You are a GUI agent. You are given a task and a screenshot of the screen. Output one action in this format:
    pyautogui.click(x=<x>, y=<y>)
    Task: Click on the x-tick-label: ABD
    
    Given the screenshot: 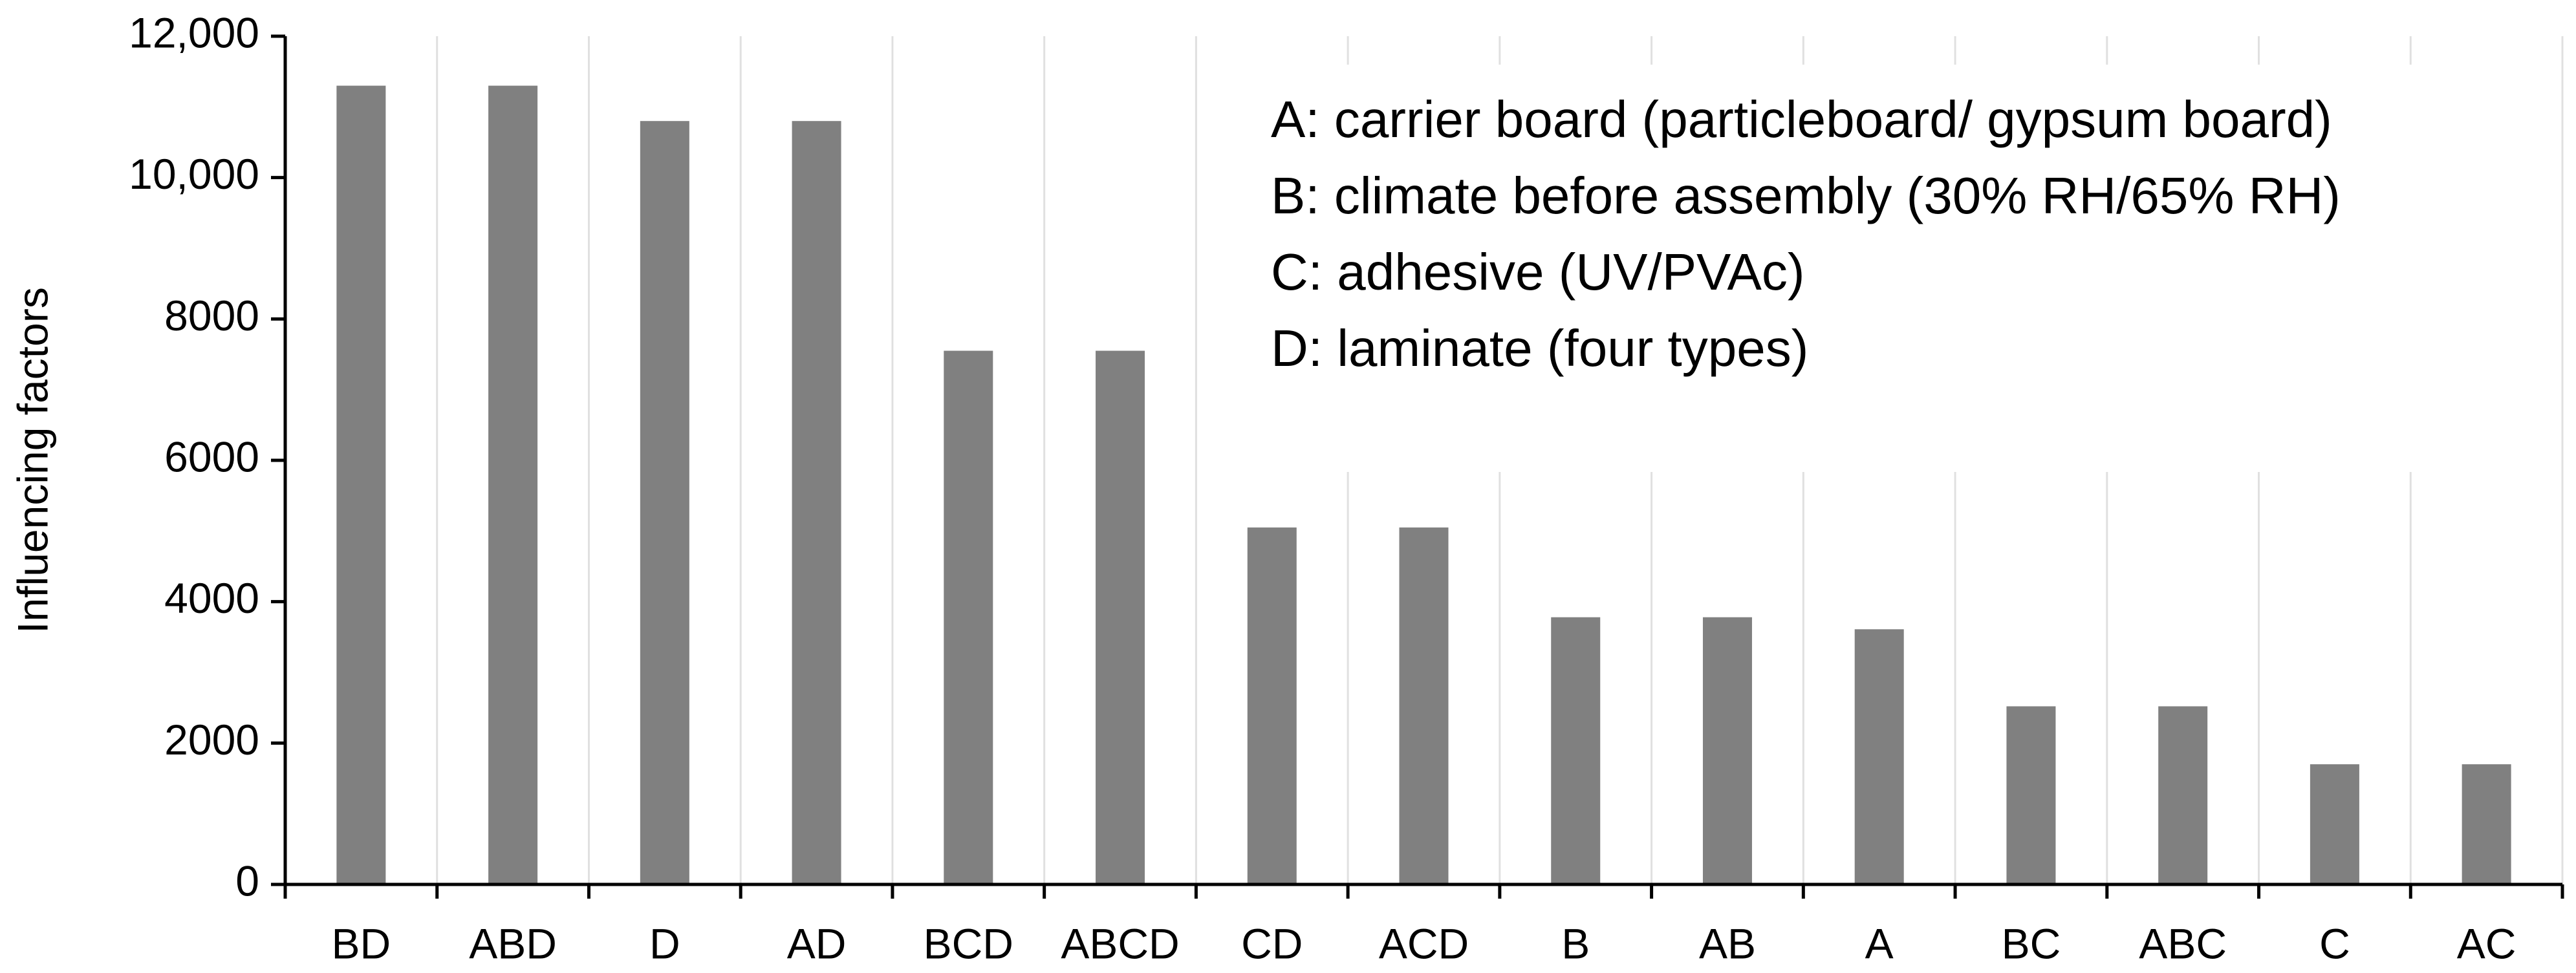 What is the action you would take?
    pyautogui.click(x=513, y=943)
    